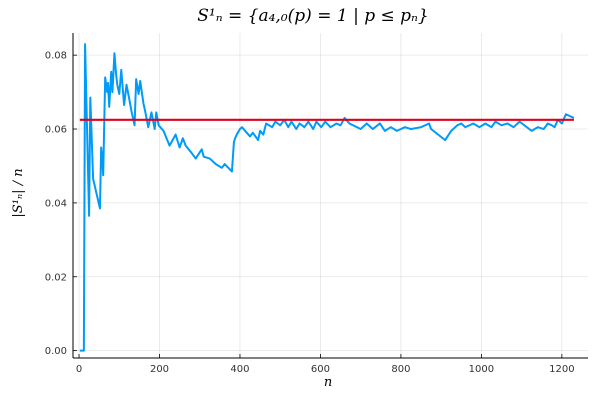  What do you see at coordinates (56, 56) in the screenshot?
I see `y-tick-label: 0.08` at bounding box center [56, 56].